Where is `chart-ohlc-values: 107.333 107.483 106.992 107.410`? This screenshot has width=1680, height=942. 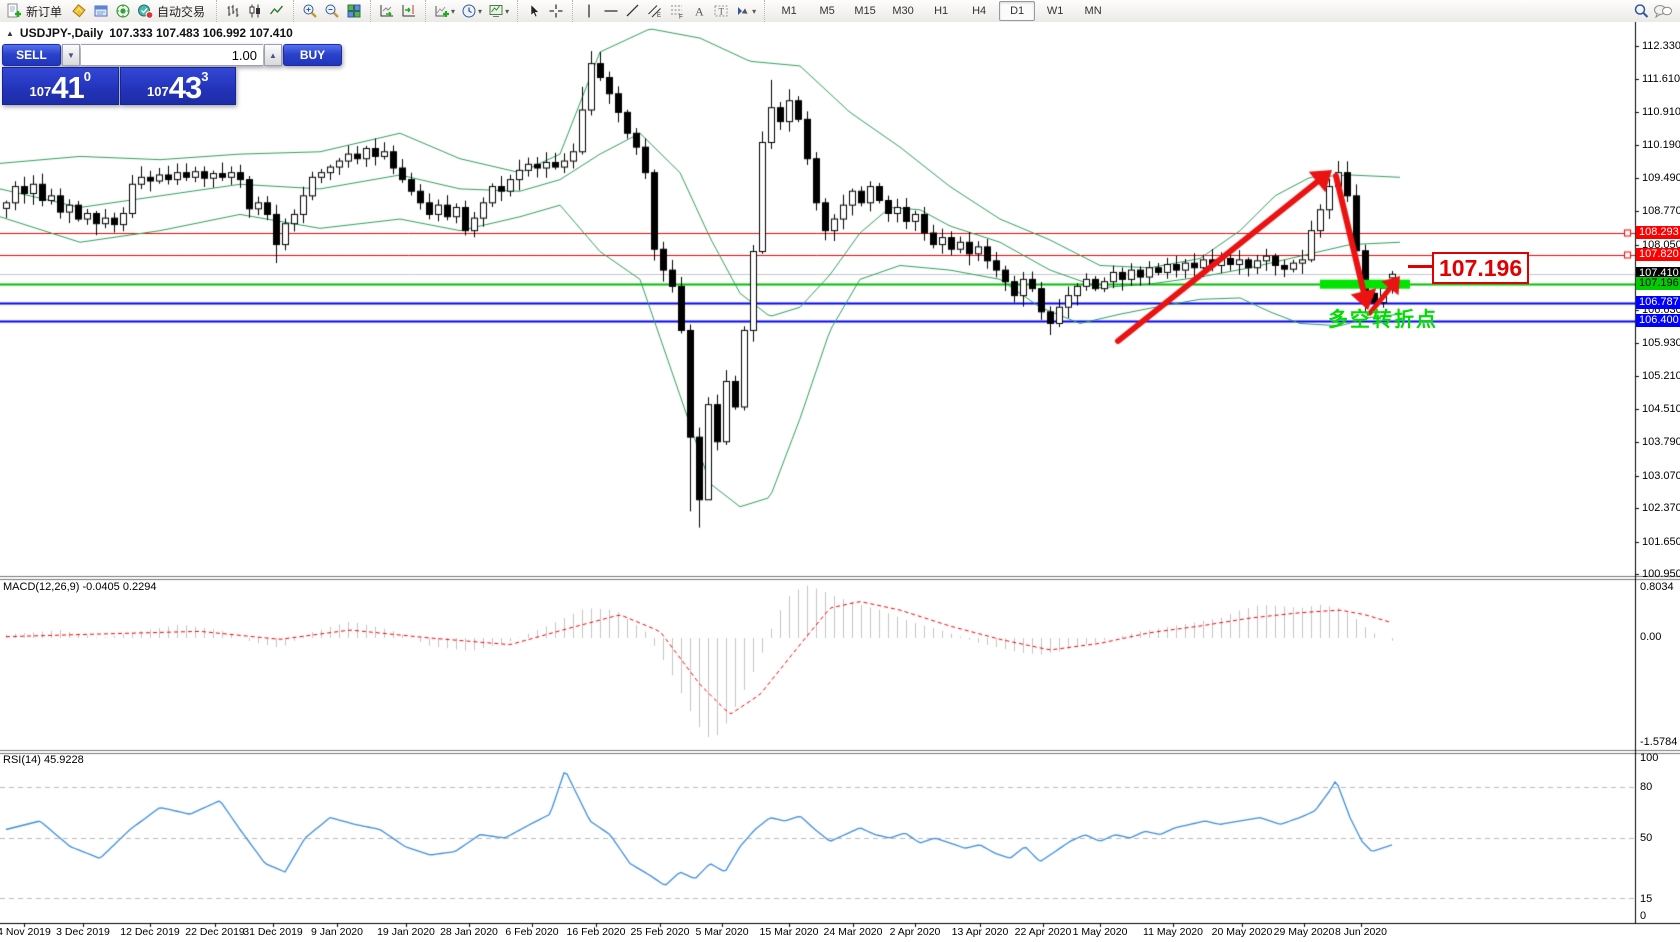
chart-ohlc-values: 107.333 107.483 106.992 107.410 is located at coordinates (201, 33).